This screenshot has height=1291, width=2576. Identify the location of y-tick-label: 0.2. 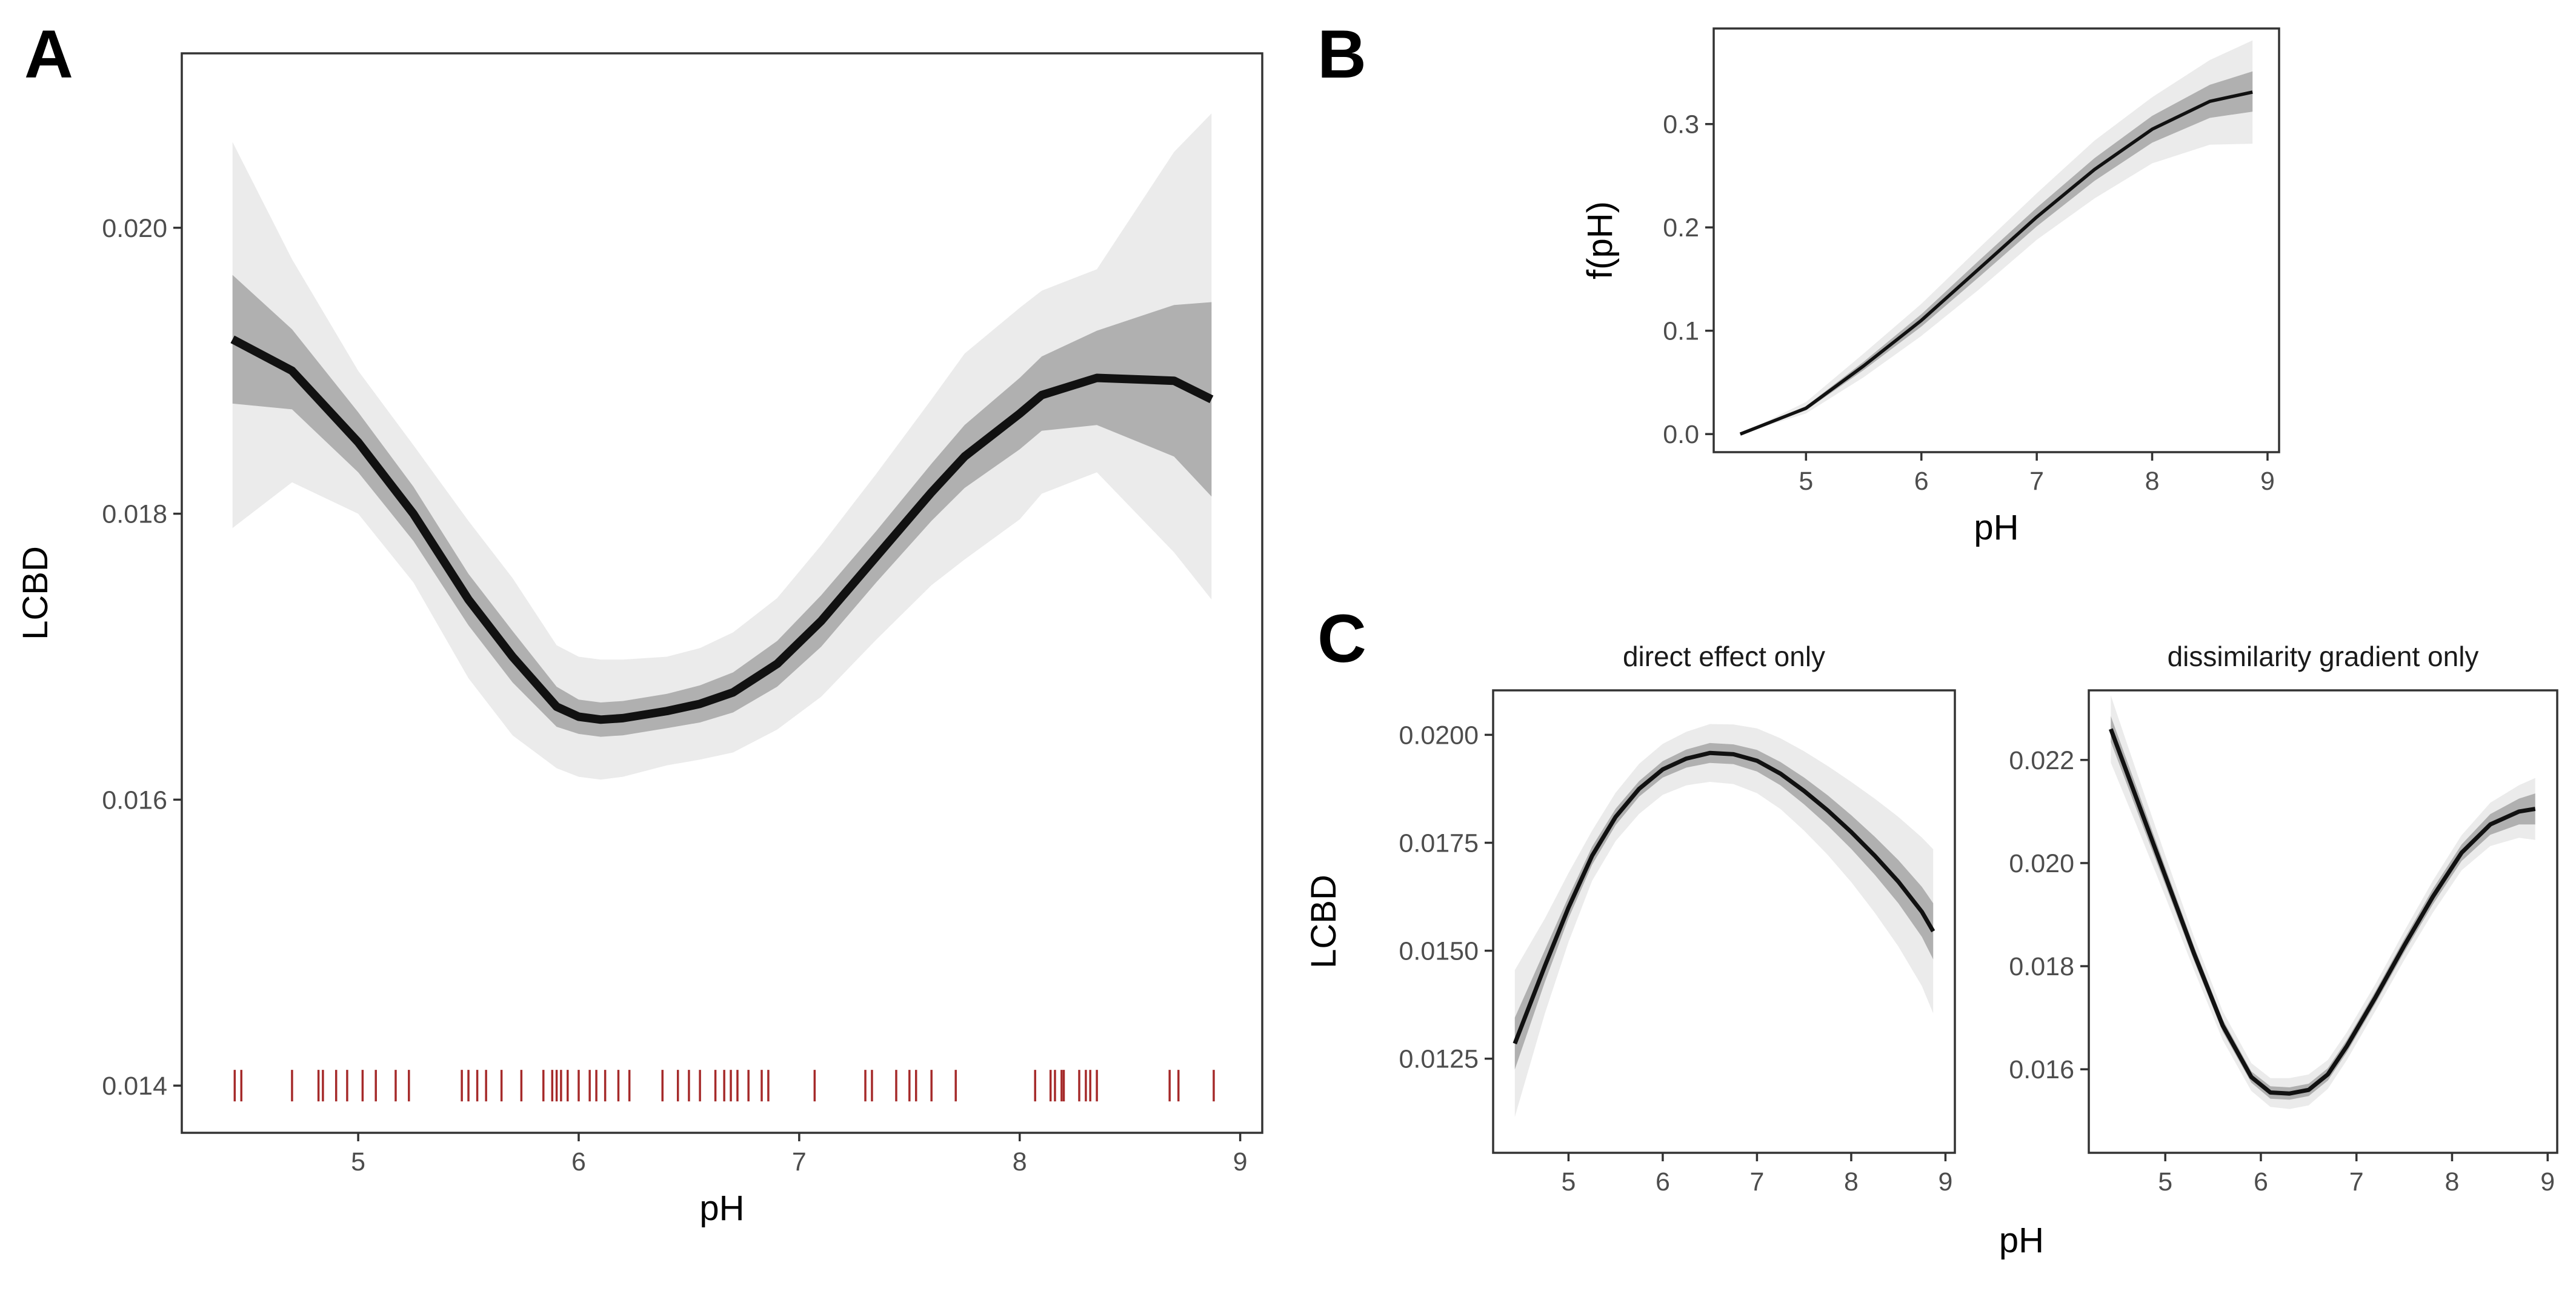
(1681, 227).